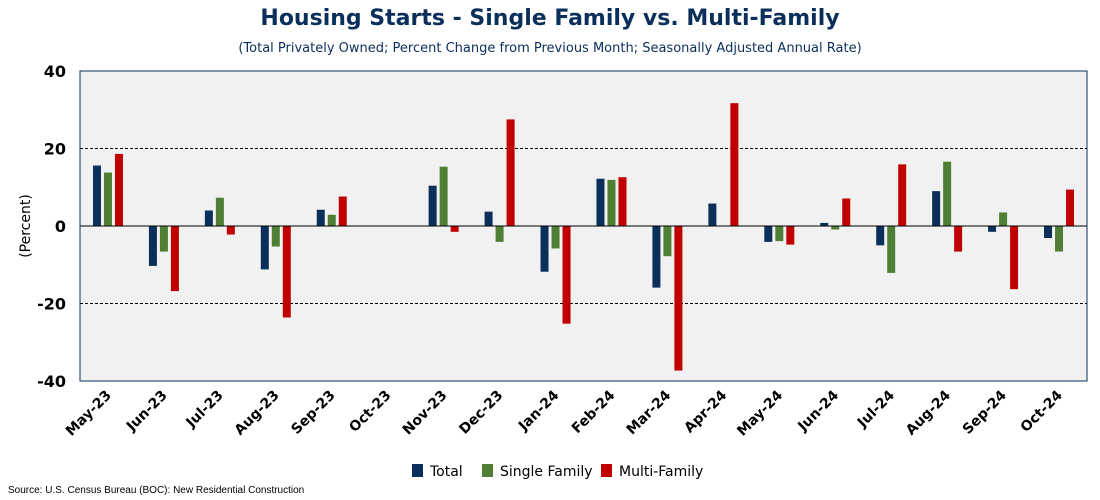 Image resolution: width=1100 pixels, height=500 pixels. Describe the element at coordinates (425, 413) in the screenshot. I see `x-tick-label: Nov-23` at that location.